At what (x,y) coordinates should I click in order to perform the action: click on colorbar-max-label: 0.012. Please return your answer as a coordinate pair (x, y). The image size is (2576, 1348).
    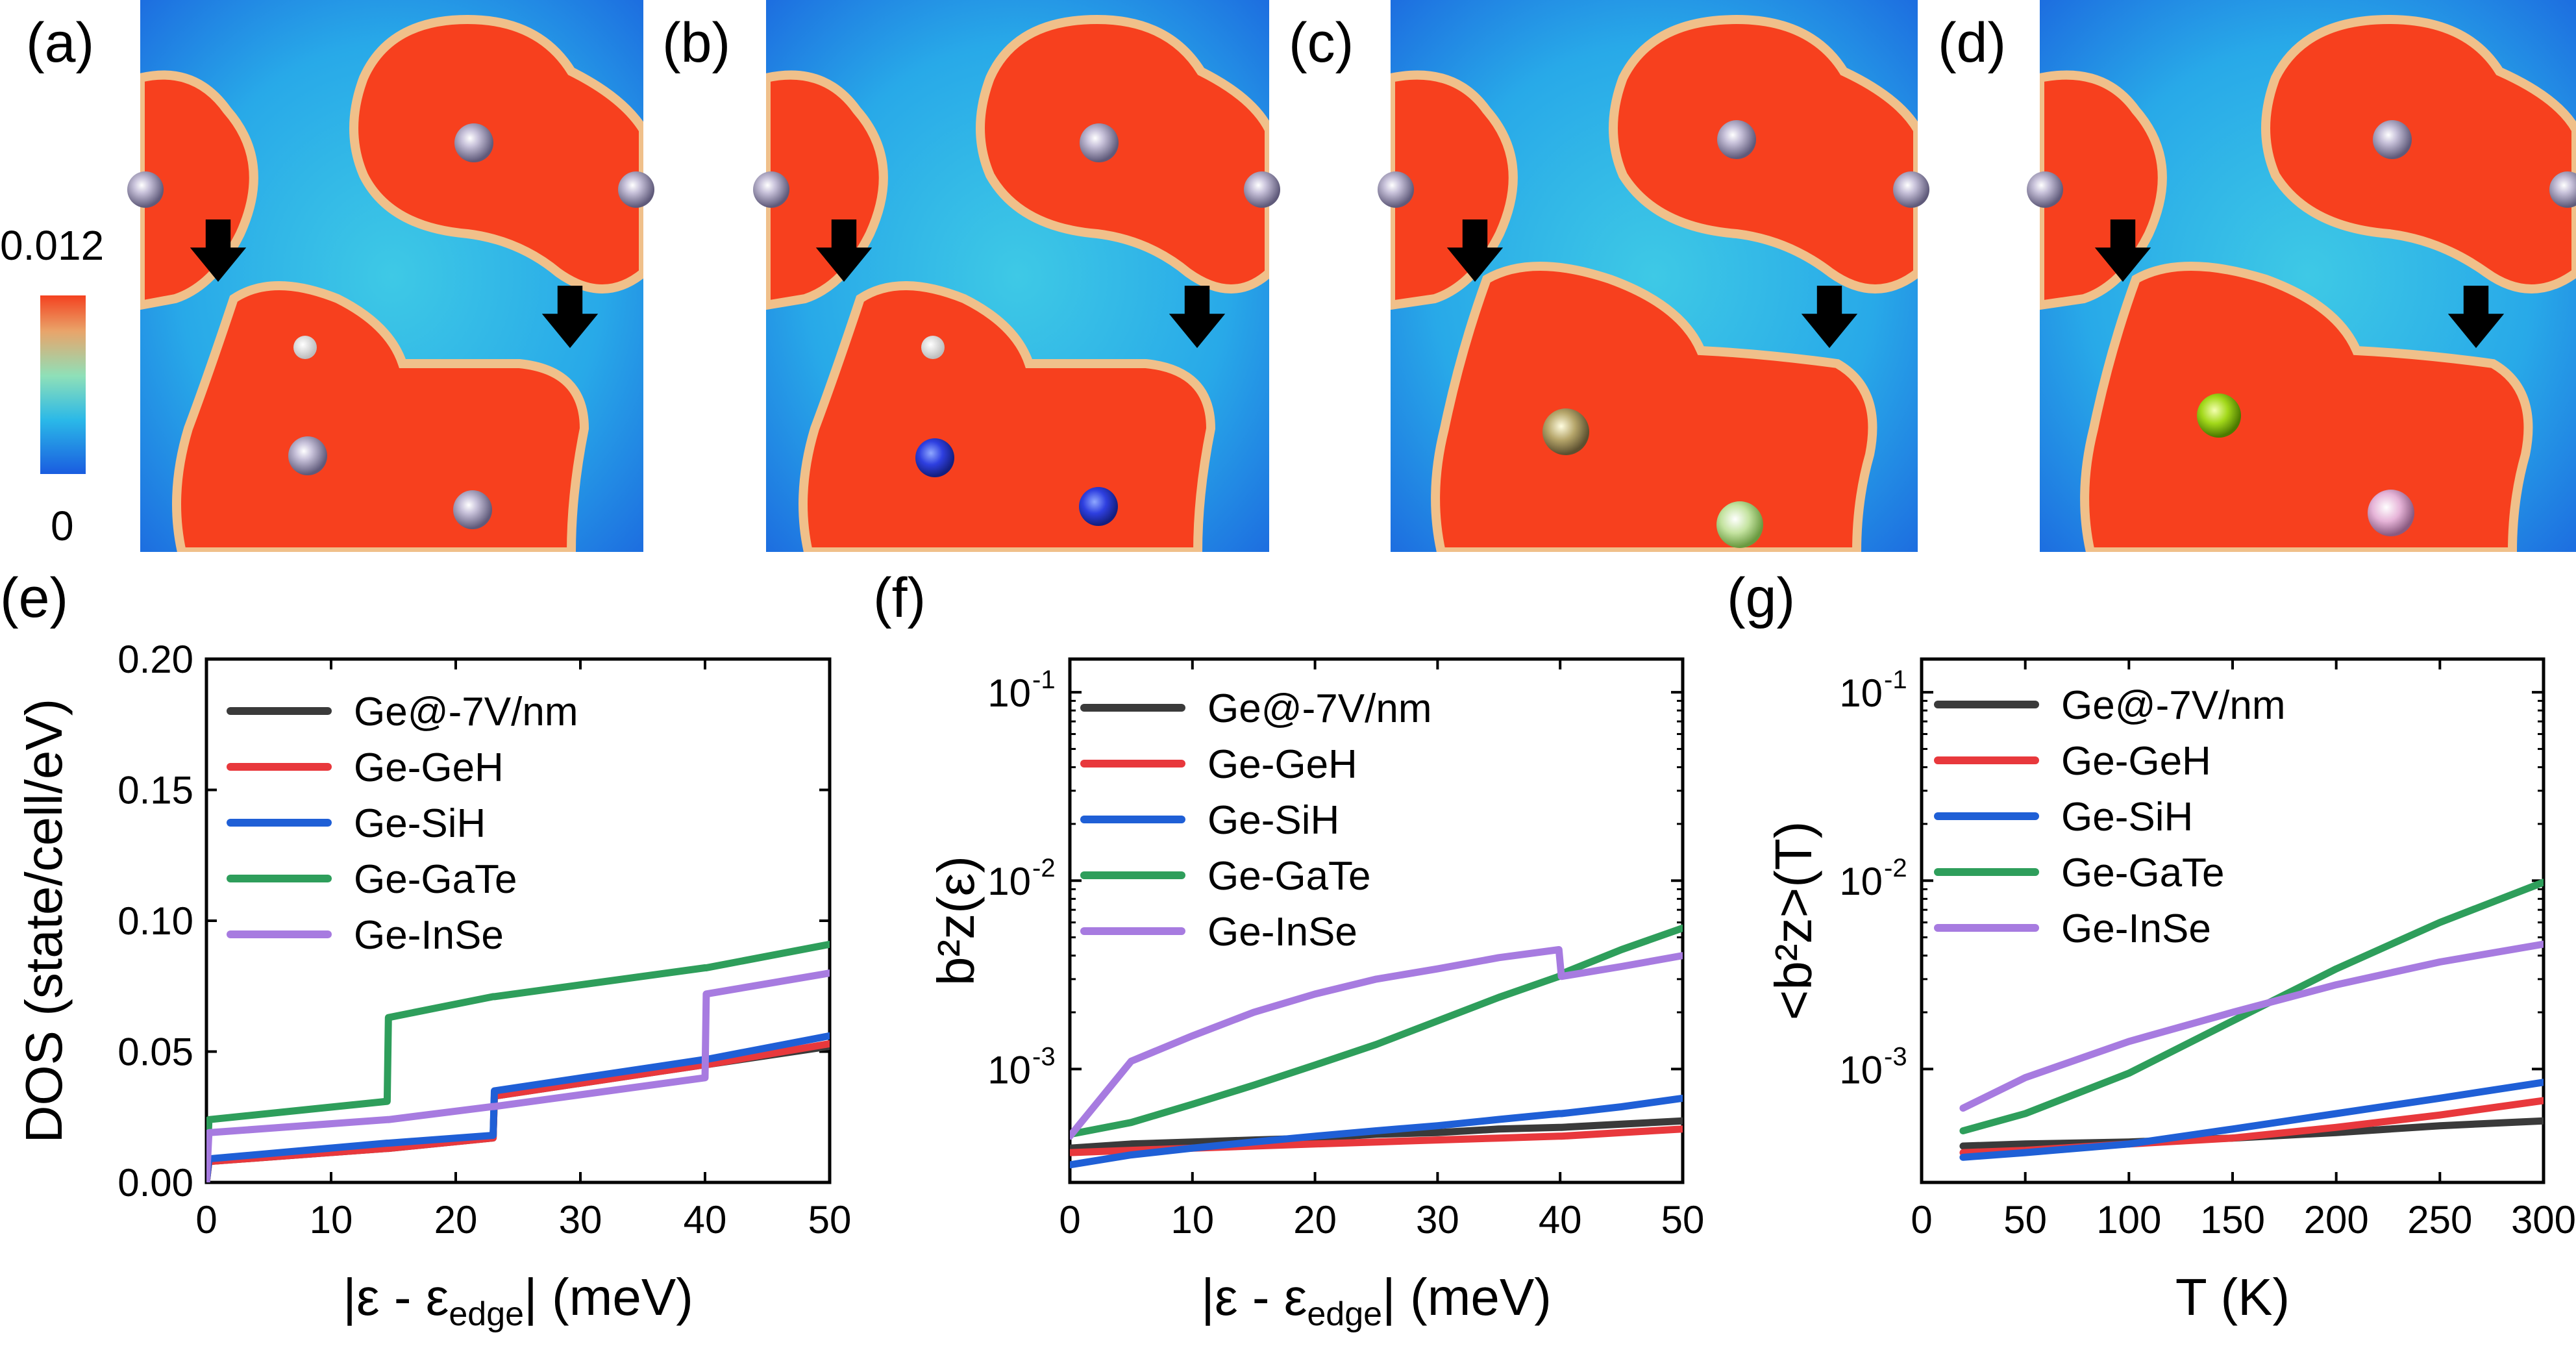
    Looking at the image, I should click on (52, 245).